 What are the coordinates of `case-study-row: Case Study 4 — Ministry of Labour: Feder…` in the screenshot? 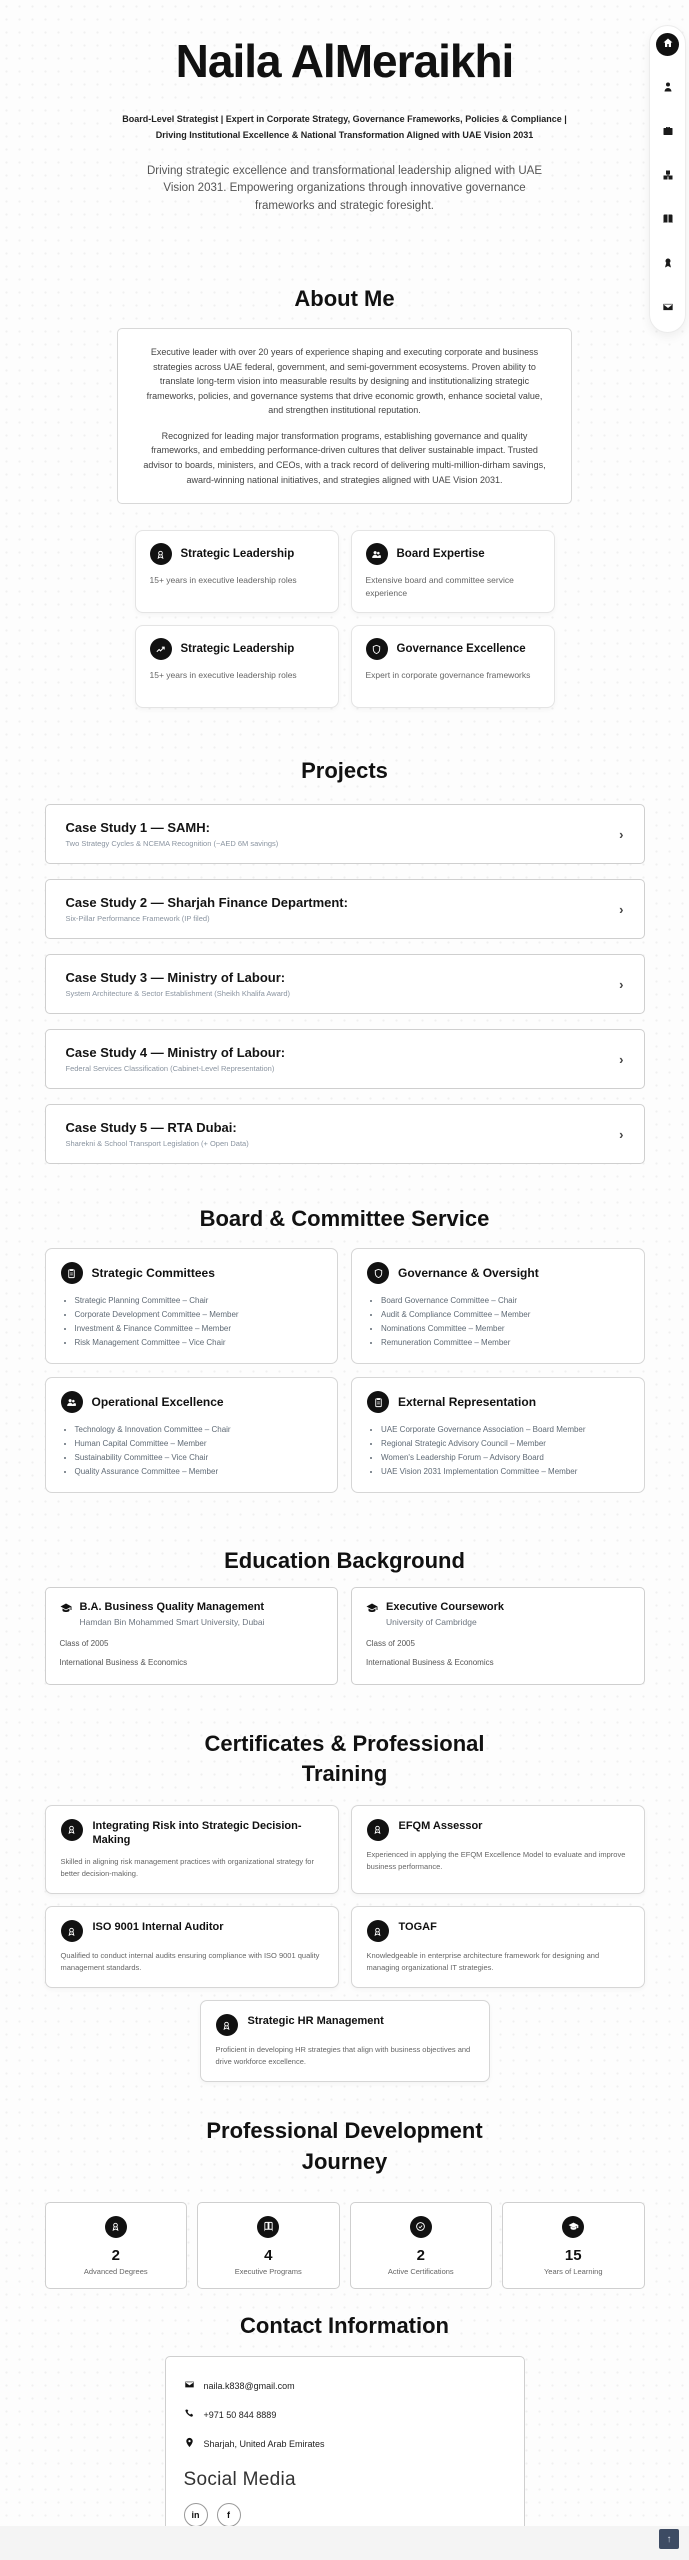 It's located at (344, 1059).